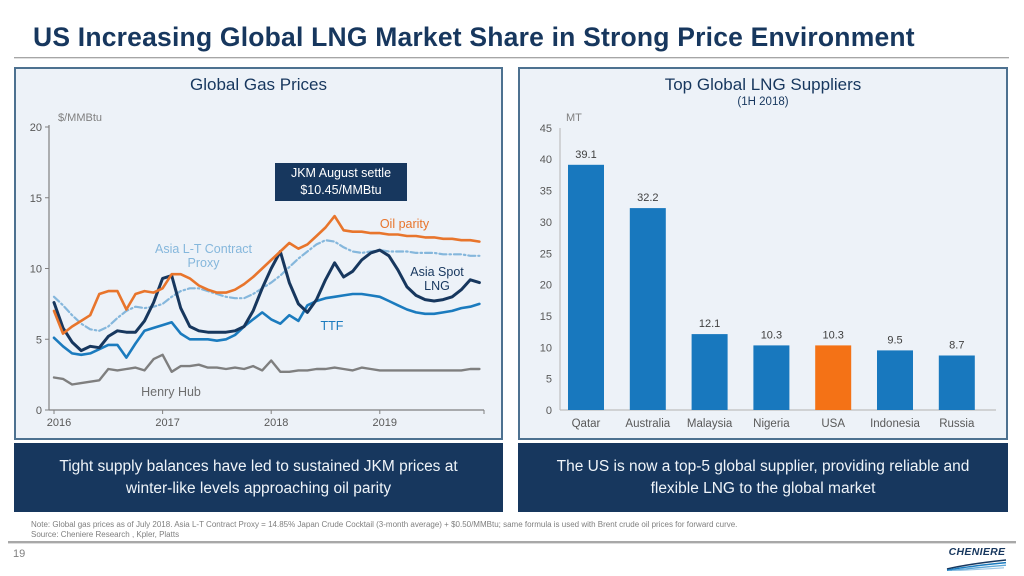 Image resolution: width=1024 pixels, height=576 pixels. What do you see at coordinates (710, 424) in the screenshot?
I see `bar-category-label: Malaysia` at bounding box center [710, 424].